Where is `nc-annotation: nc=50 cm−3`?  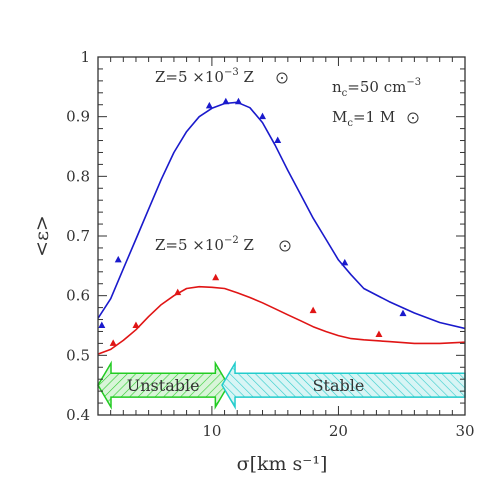
nc-annotation: nc=50 cm−3 is located at coordinates (376, 88).